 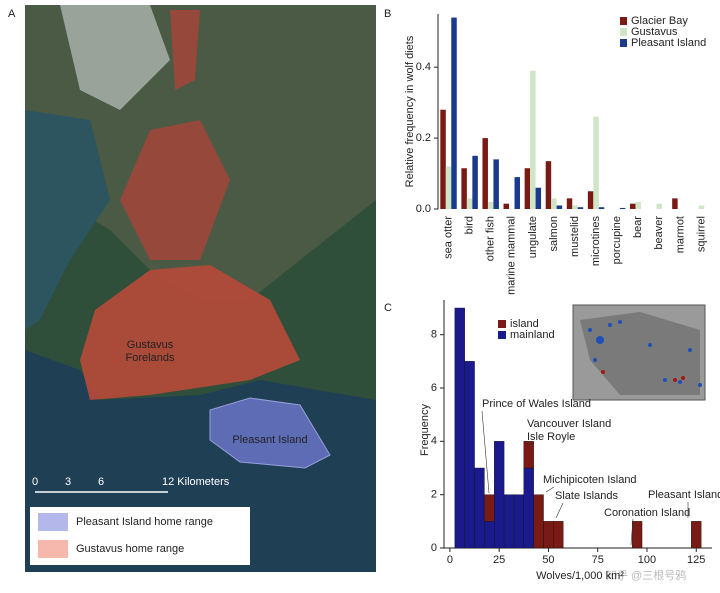 I want to click on x-tick-label: marine mammal, so click(x=512, y=255).